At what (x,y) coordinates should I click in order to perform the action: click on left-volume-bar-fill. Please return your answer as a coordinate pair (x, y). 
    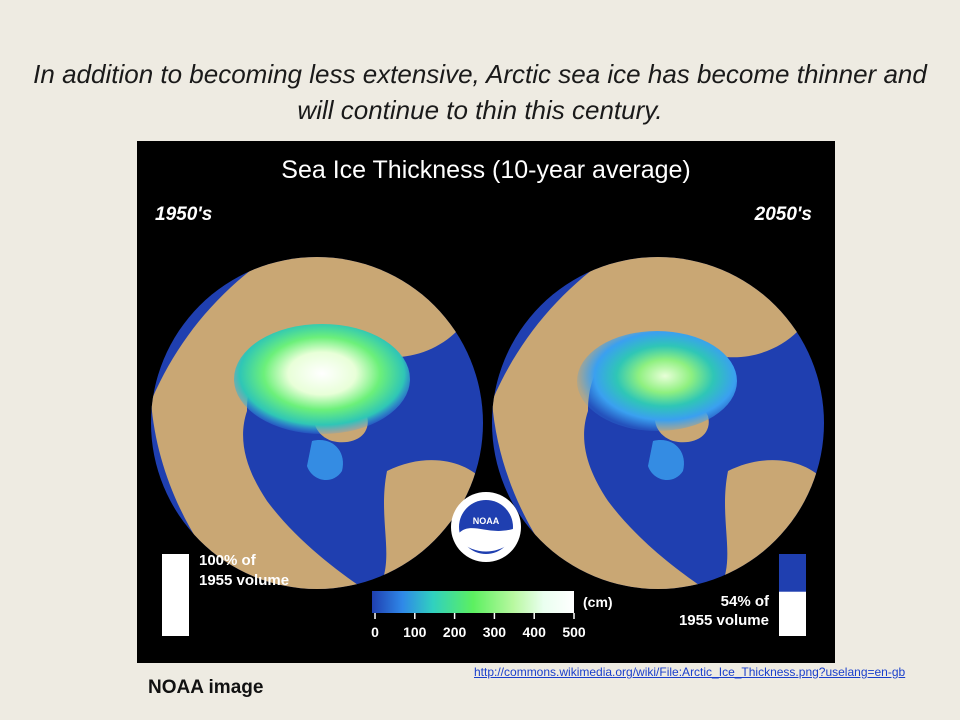
    Looking at the image, I should click on (175, 595).